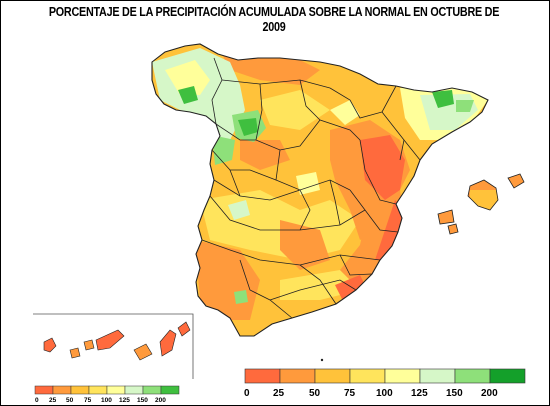 This screenshot has width=550, height=406. I want to click on legend-label: 125, so click(419, 393).